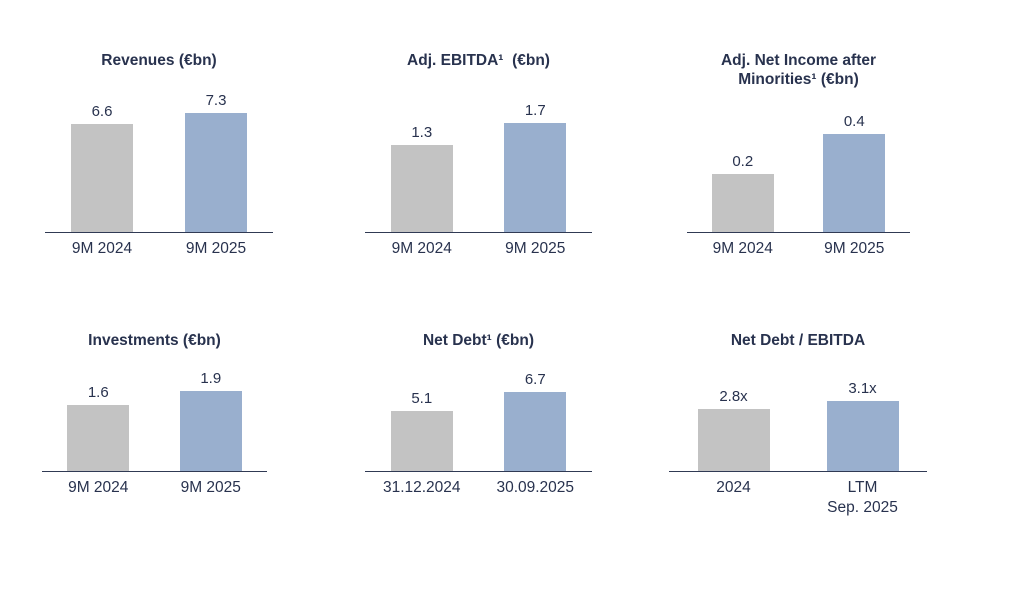  Describe the element at coordinates (743, 161) in the screenshot. I see `bar-value-label: 0.2` at that location.